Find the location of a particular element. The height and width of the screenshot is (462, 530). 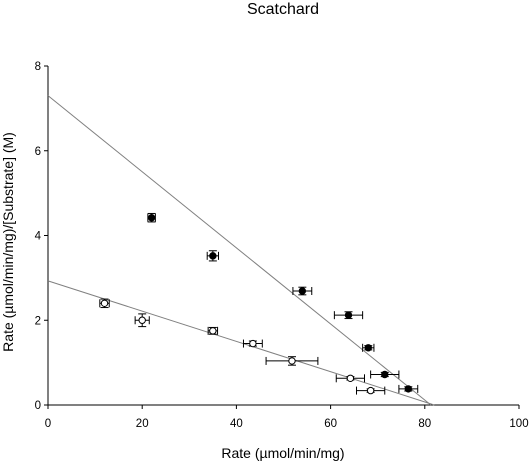

y-tick-label: 8 is located at coordinates (38, 67).